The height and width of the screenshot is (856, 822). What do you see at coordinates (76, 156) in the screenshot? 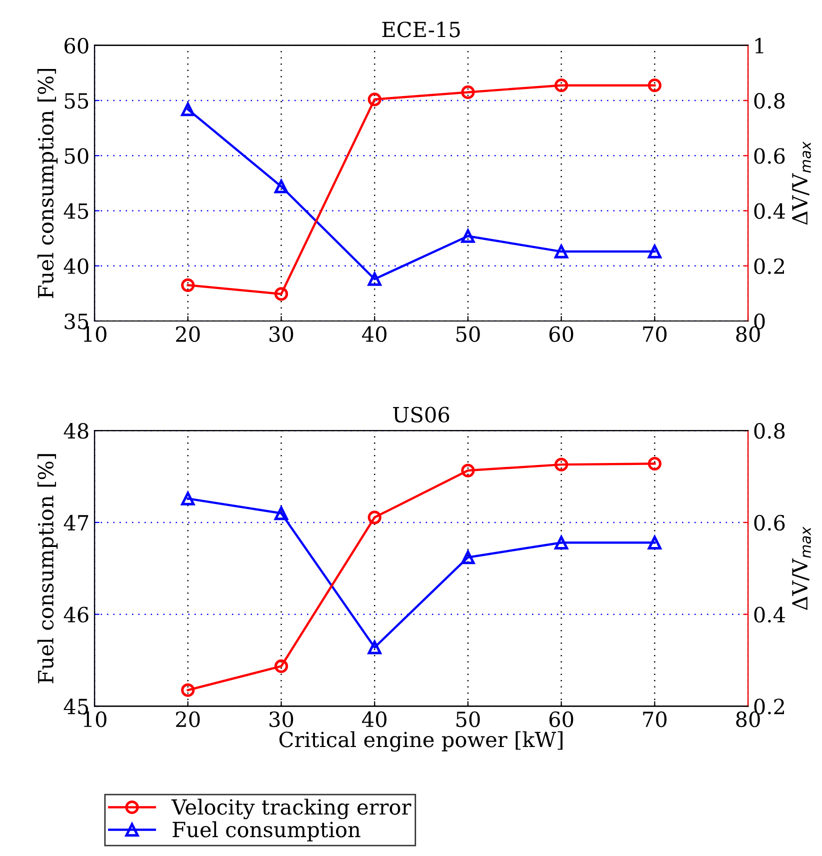
I see `y-tick-label: 50` at bounding box center [76, 156].